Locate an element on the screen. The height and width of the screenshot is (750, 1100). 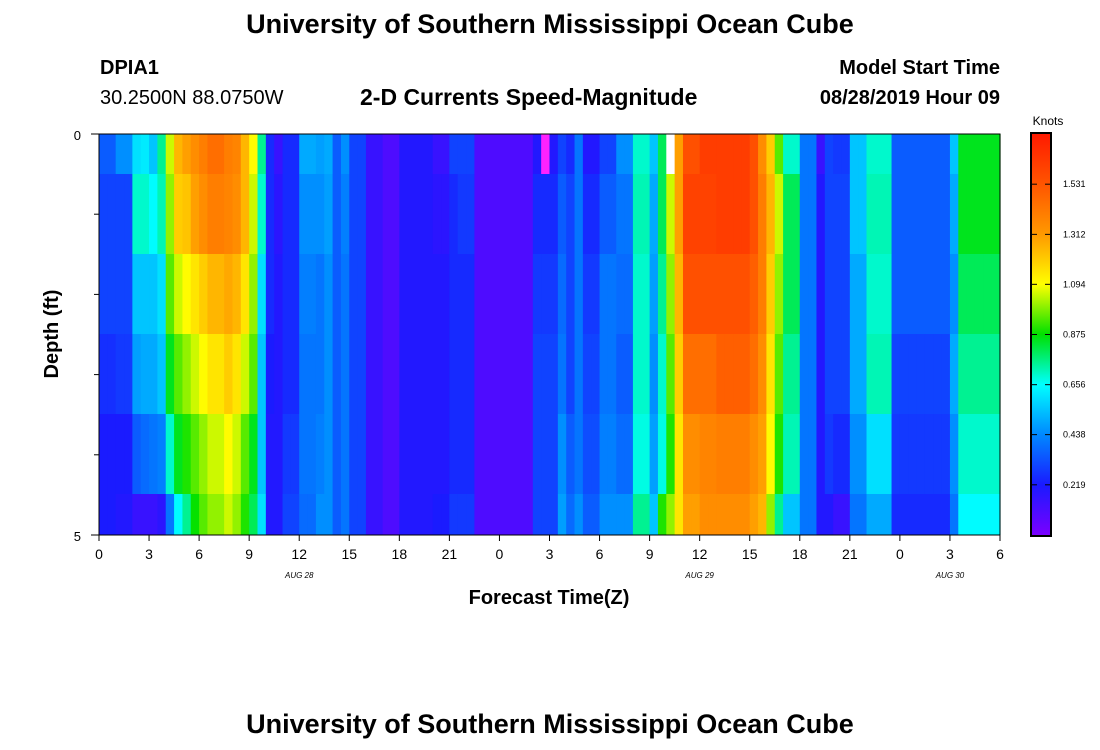
x-axis-label: Forecast Time(Z) is located at coordinates (549, 598).